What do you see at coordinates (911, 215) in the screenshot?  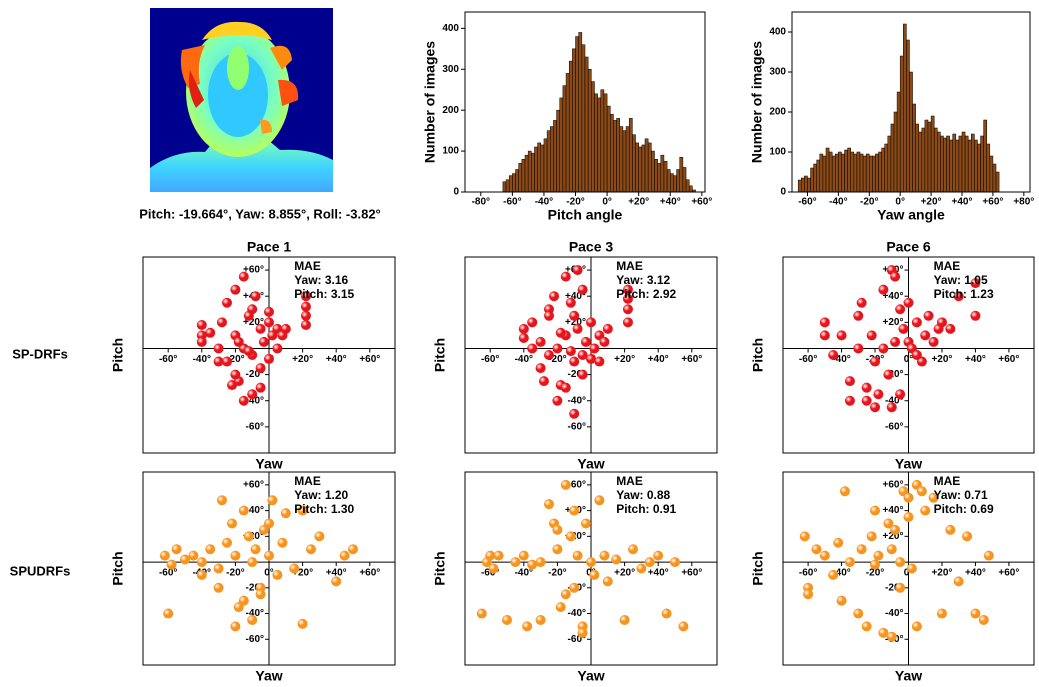 I see `x-axis-label: Yaw angle` at bounding box center [911, 215].